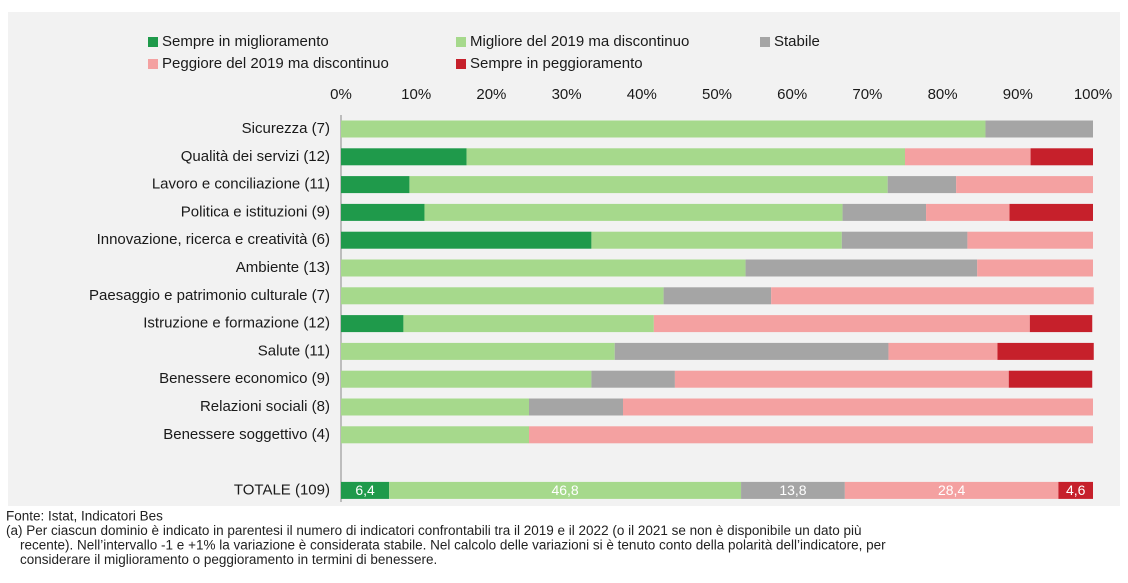 The width and height of the screenshot is (1128, 583). What do you see at coordinates (241, 184) in the screenshot?
I see `y-tick-label: Lavoro e conciliazione (11)` at bounding box center [241, 184].